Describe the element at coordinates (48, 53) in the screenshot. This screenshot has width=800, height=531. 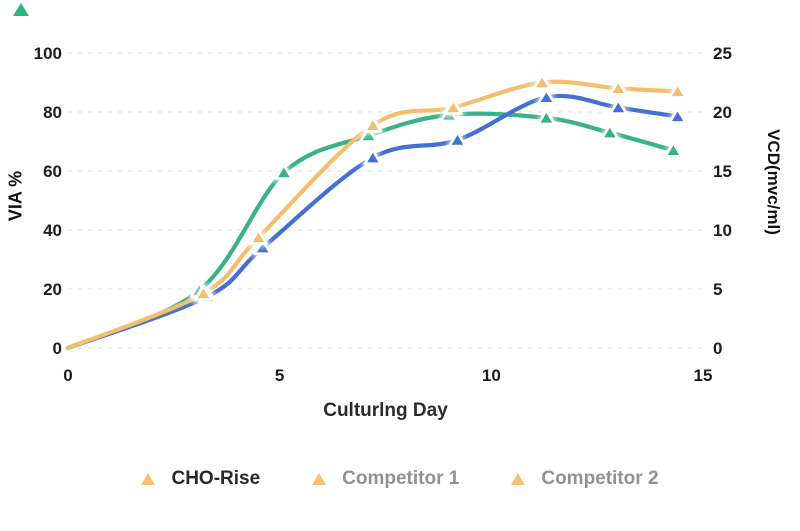
I see `y-axis-tick-left: 100` at that location.